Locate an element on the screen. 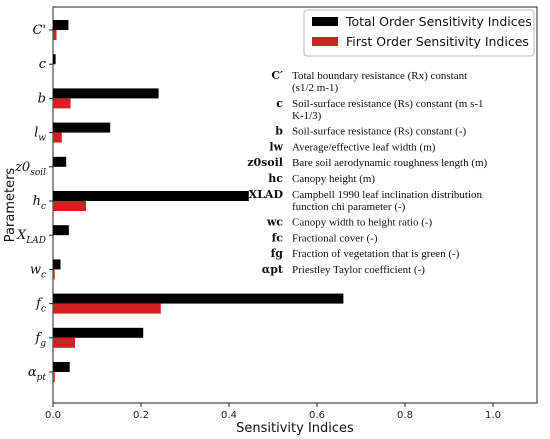  bar-first-fg is located at coordinates (64, 342).